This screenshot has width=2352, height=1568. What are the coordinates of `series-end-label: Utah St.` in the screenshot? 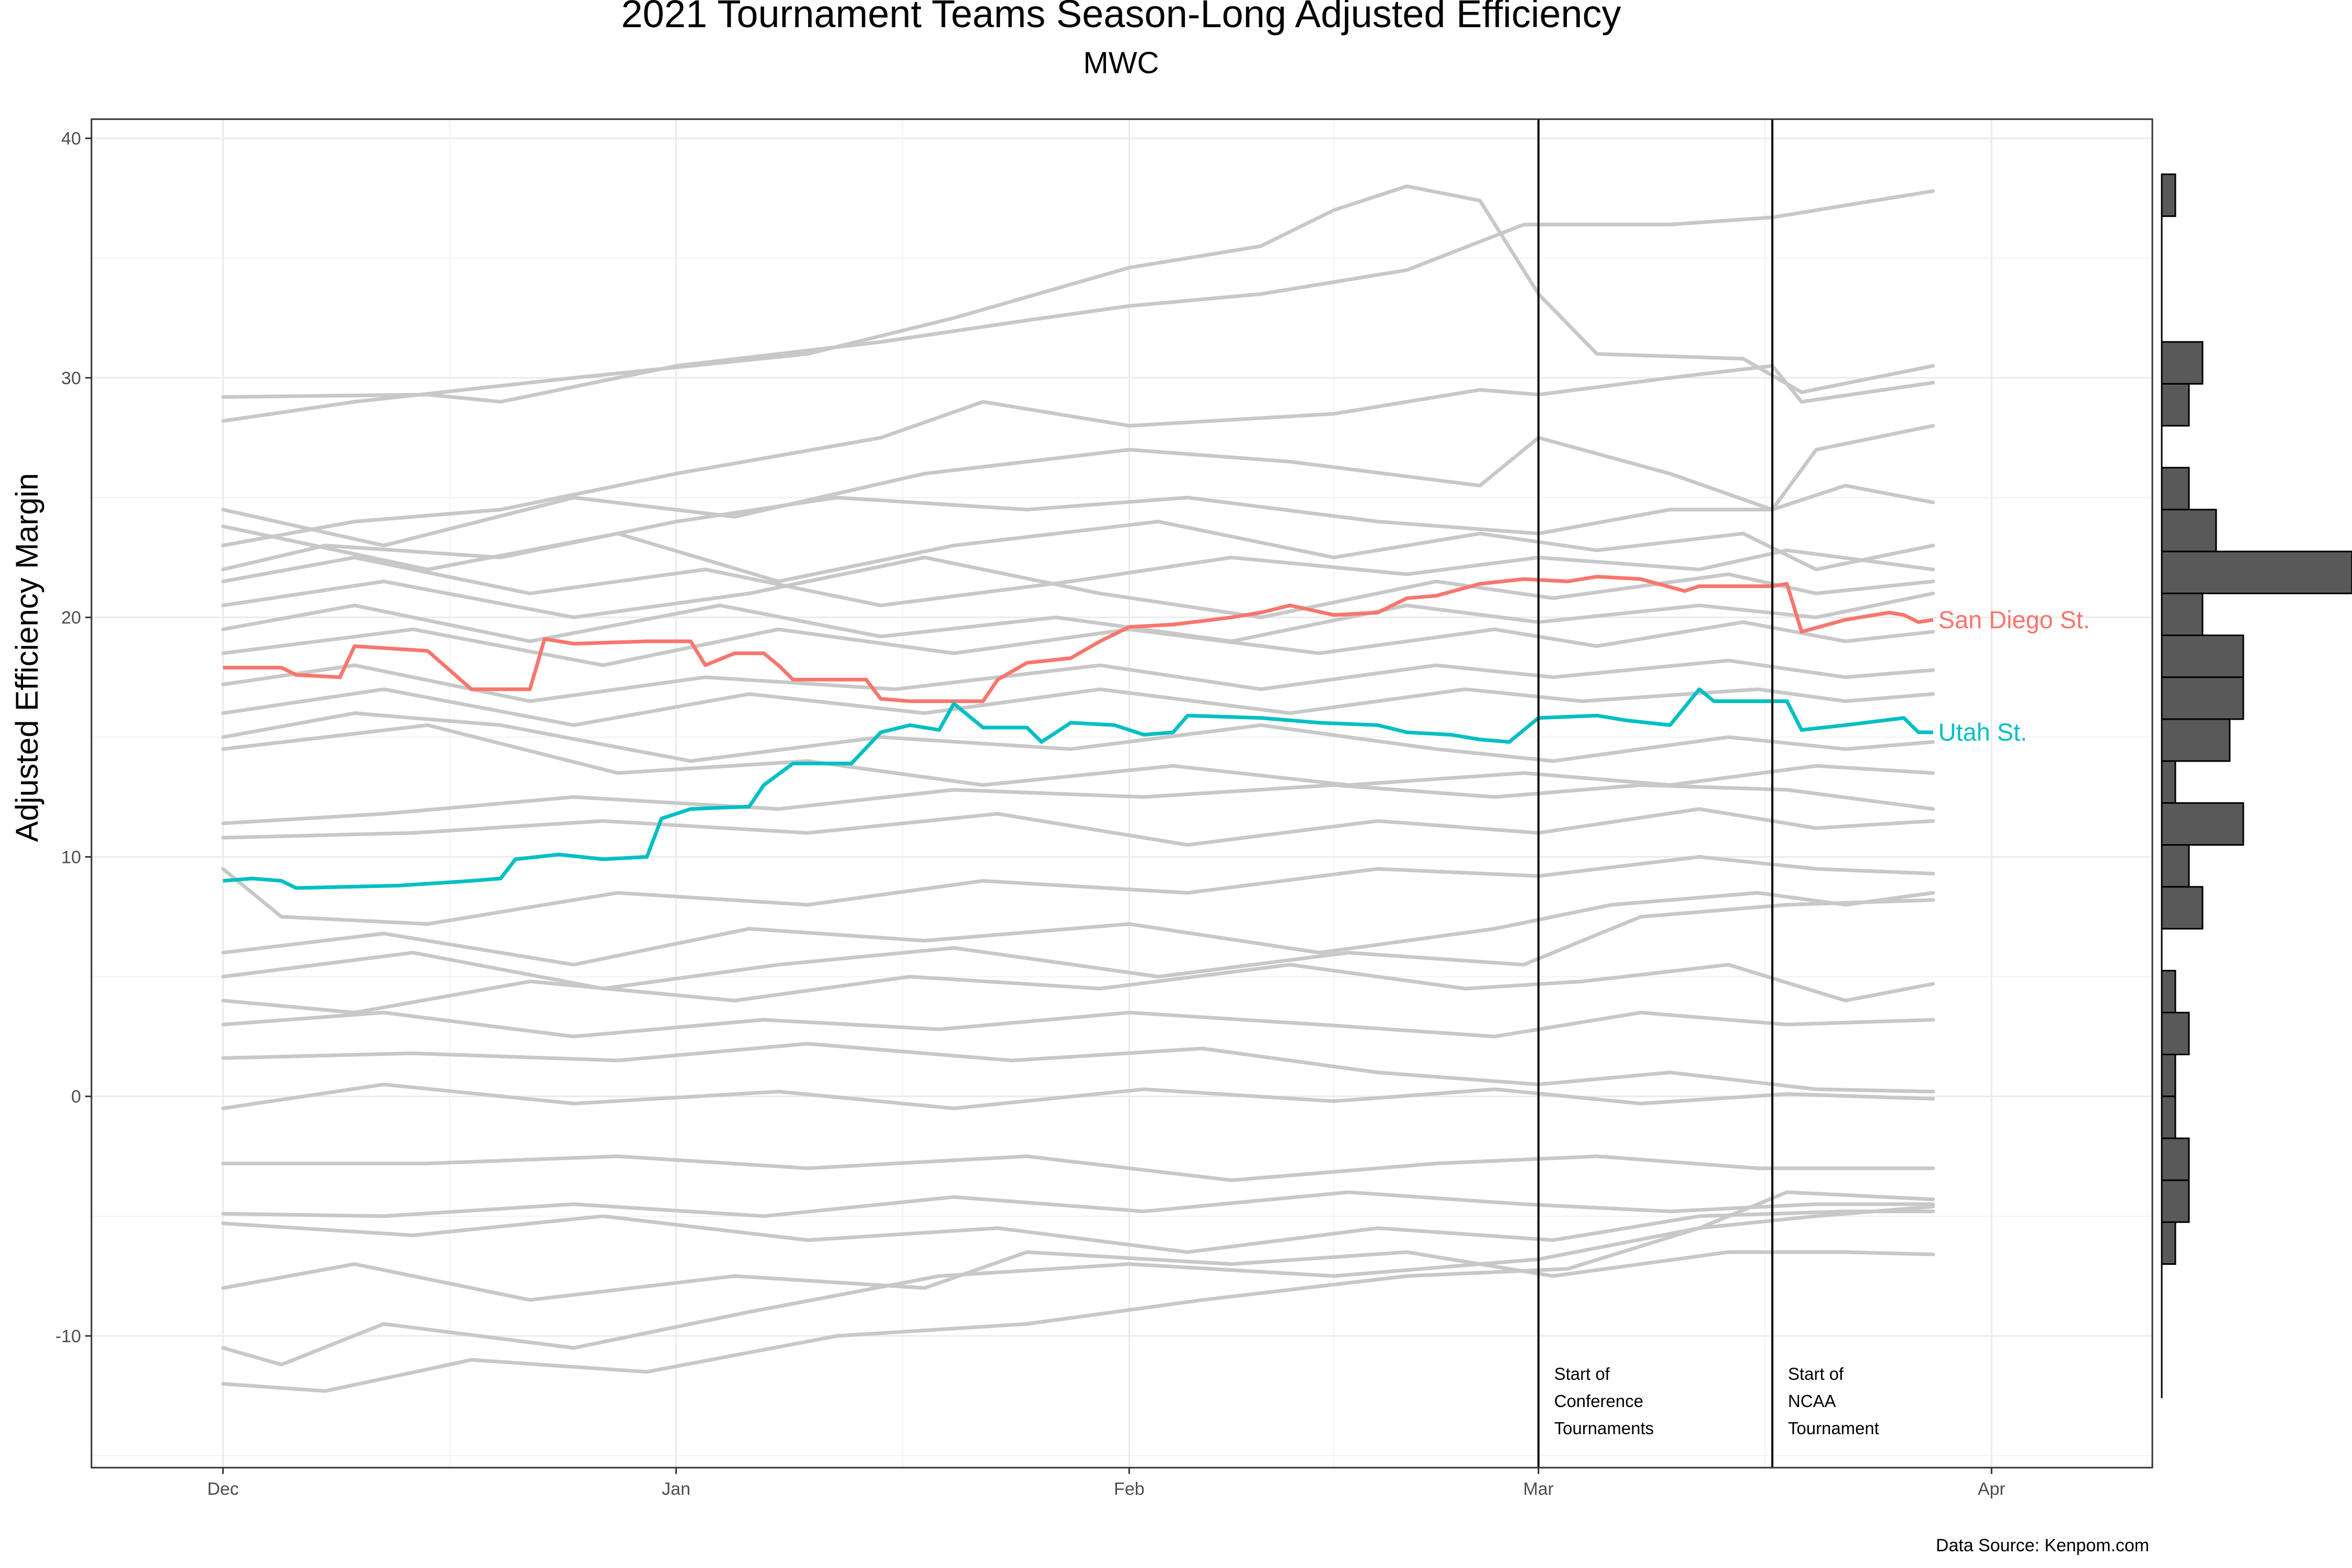 It's located at (1983, 732).